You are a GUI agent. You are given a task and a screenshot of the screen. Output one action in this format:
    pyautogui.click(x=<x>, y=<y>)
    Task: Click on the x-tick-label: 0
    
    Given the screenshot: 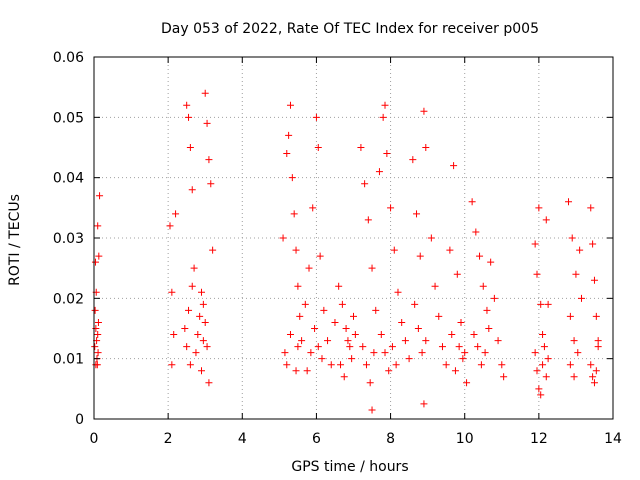 What is the action you would take?
    pyautogui.click(x=94, y=439)
    